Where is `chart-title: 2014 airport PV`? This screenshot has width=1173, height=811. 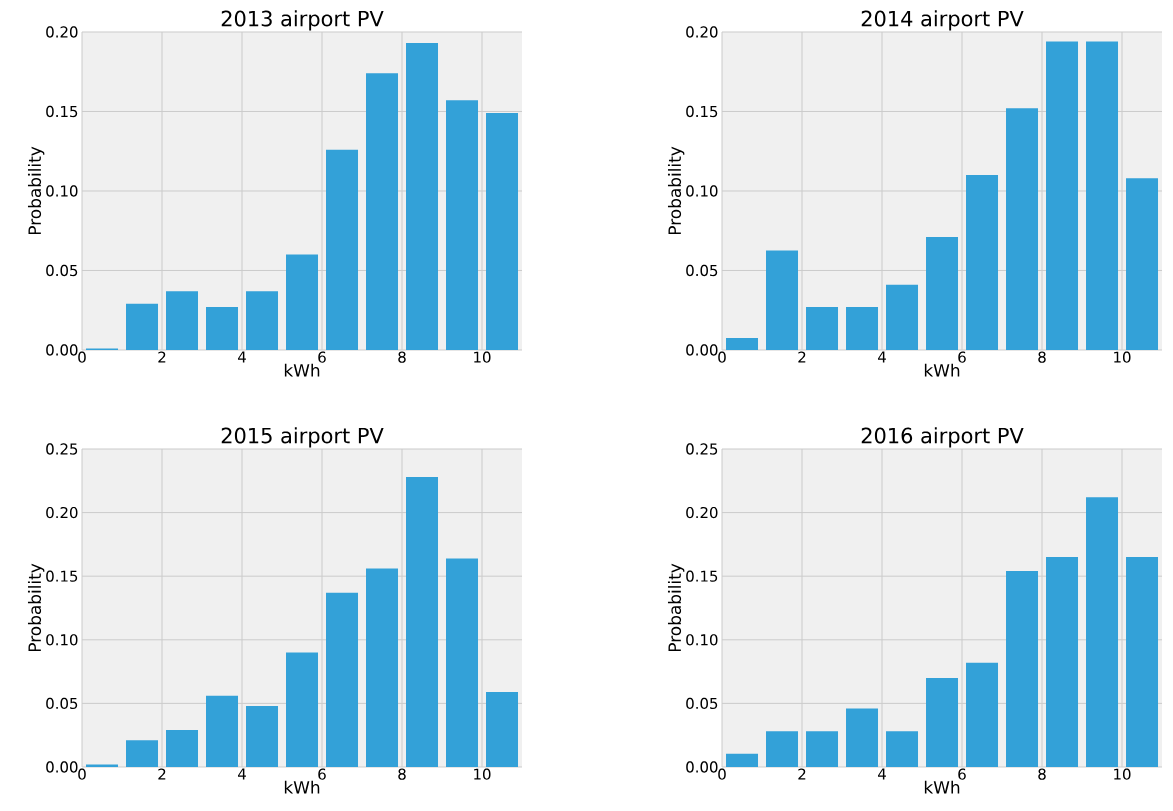 chart-title: 2014 airport PV is located at coordinates (942, 20).